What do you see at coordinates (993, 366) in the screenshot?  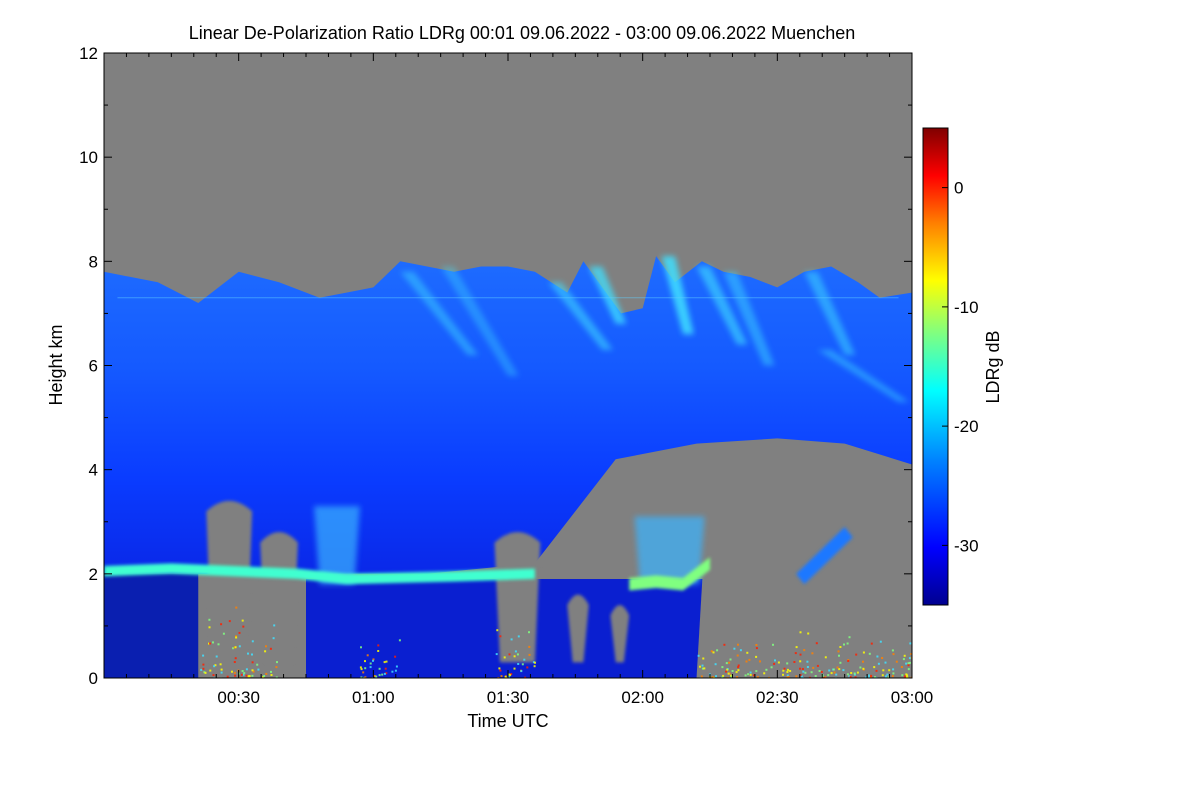 I see `colorbar-label: LDRg dB` at bounding box center [993, 366].